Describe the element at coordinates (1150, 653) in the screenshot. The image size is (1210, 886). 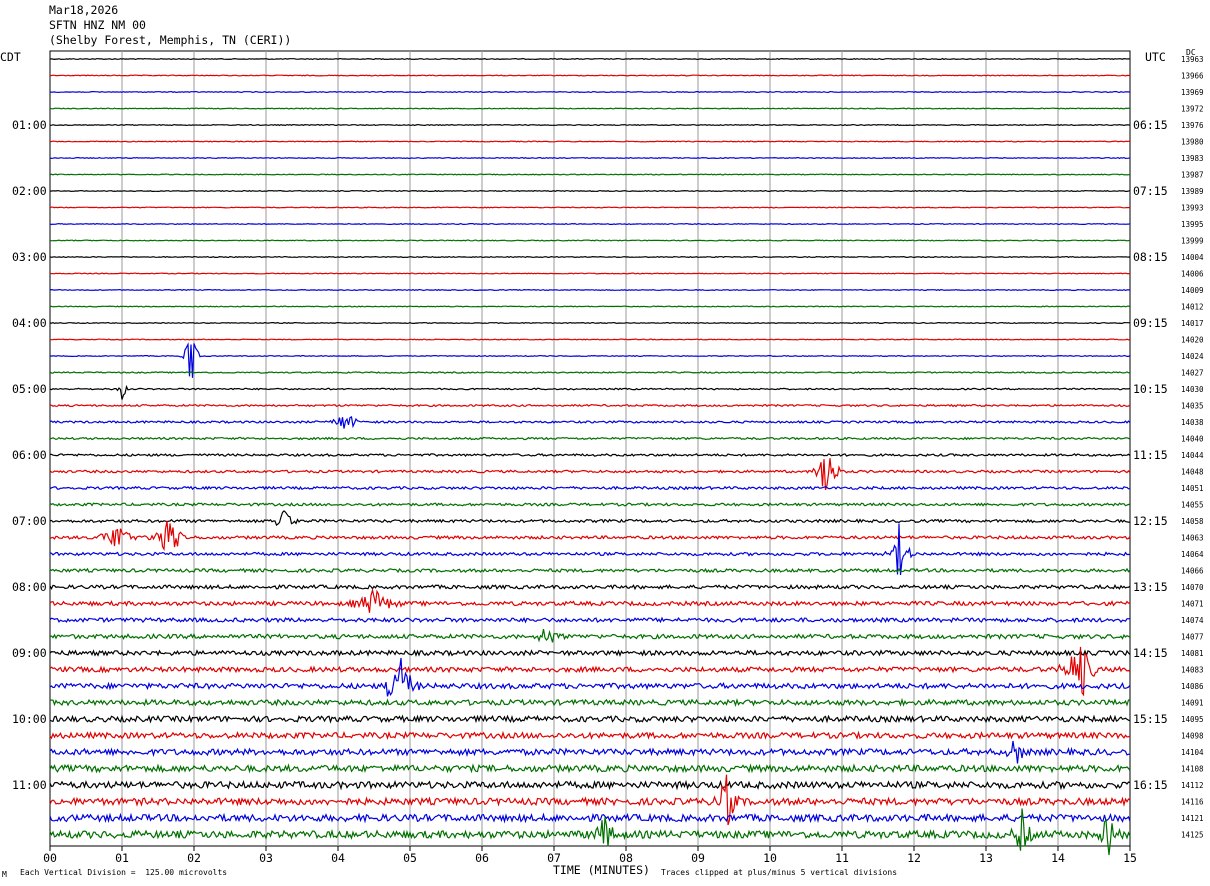
I see `right-time-label: 14:15` at that location.